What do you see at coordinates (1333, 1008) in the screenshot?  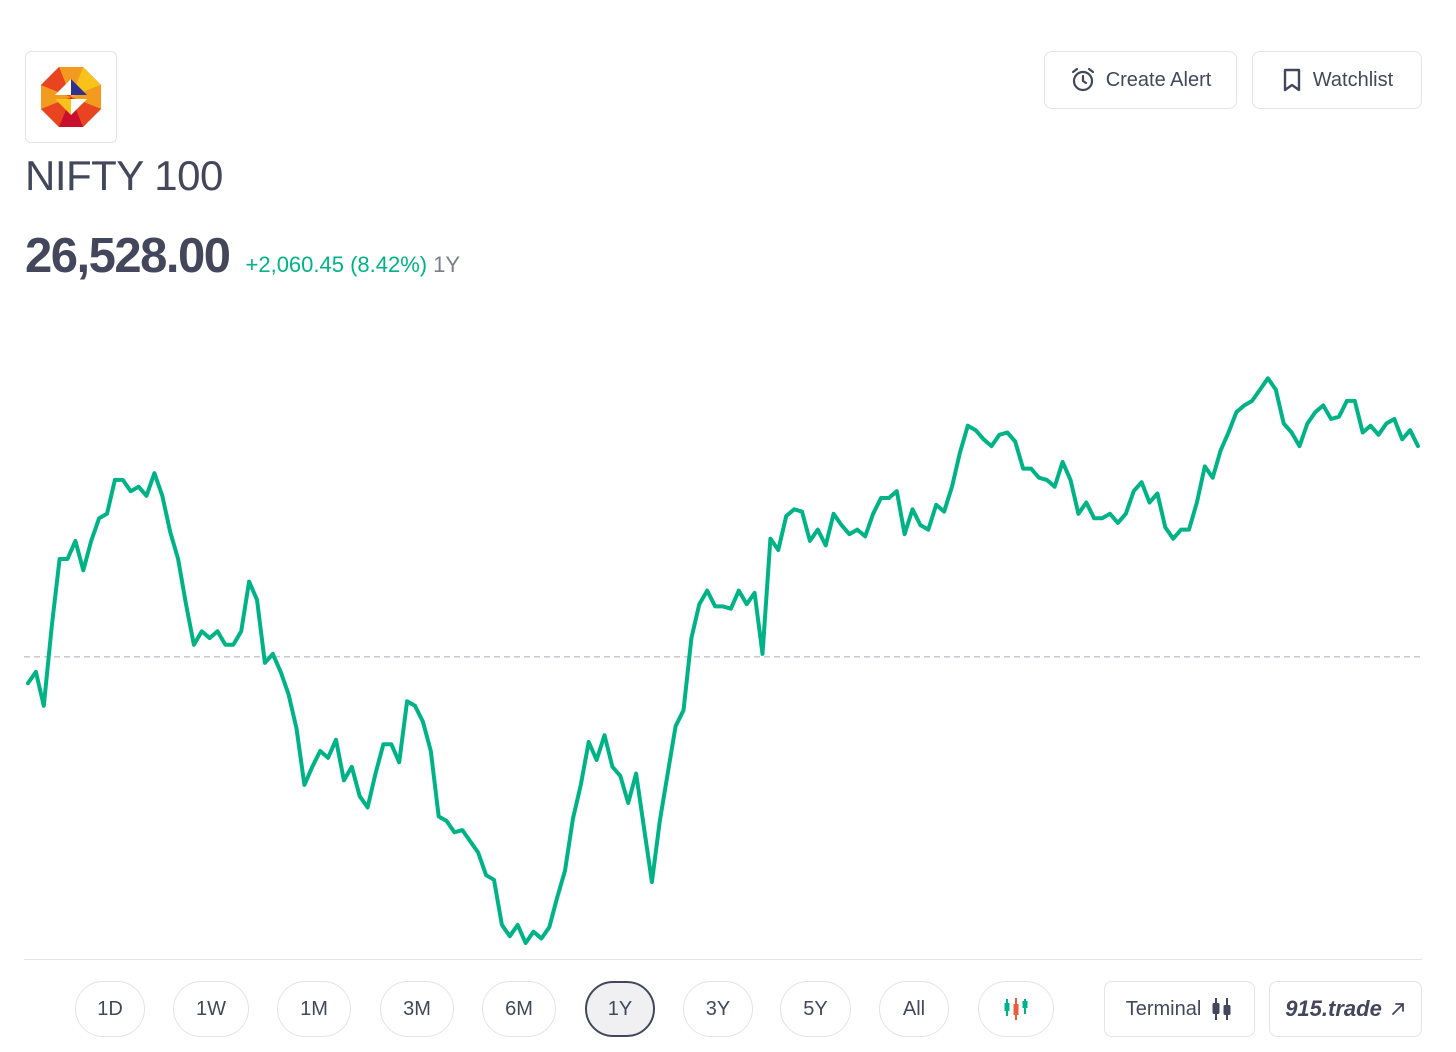 I see `915-trade-label: 915.trade` at bounding box center [1333, 1008].